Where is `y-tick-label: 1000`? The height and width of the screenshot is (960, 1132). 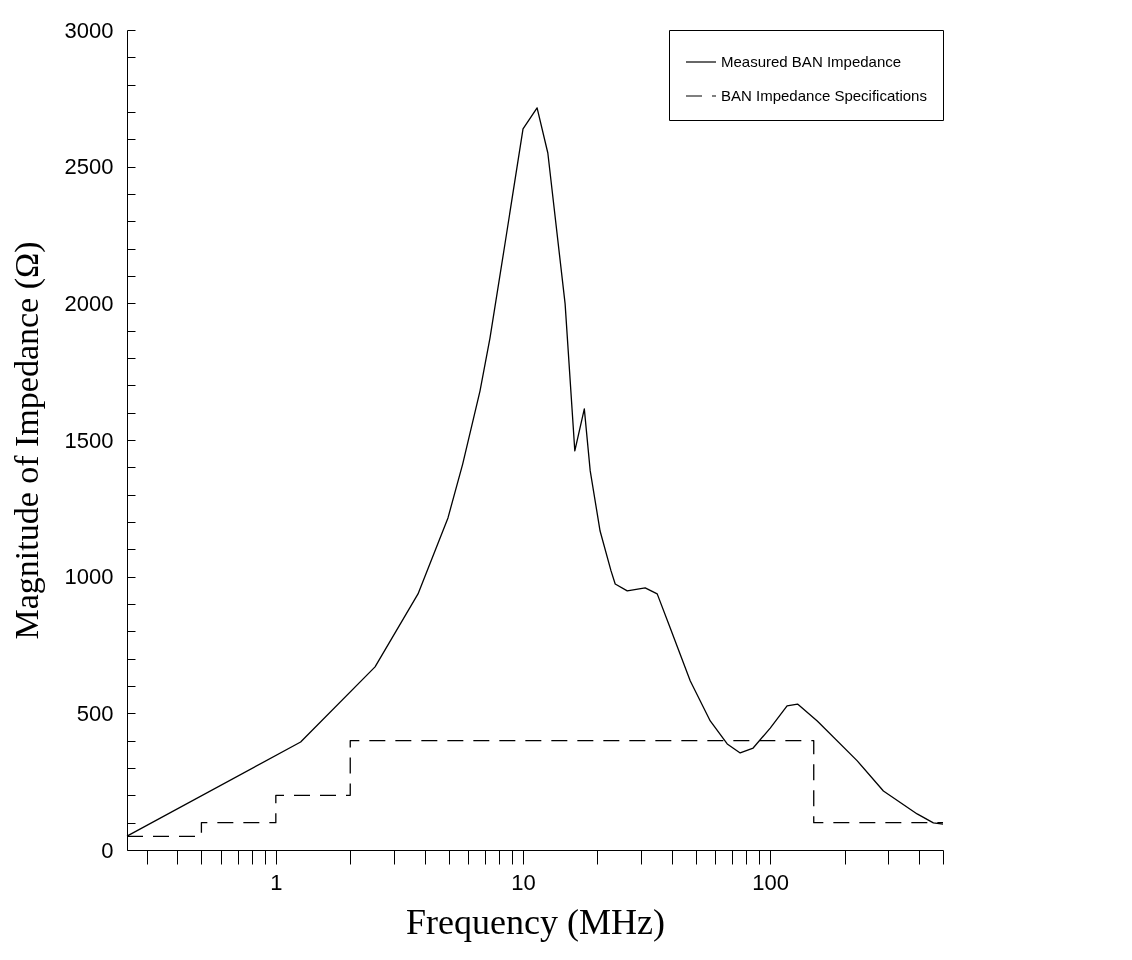
y-tick-label: 1000 is located at coordinates (89, 577).